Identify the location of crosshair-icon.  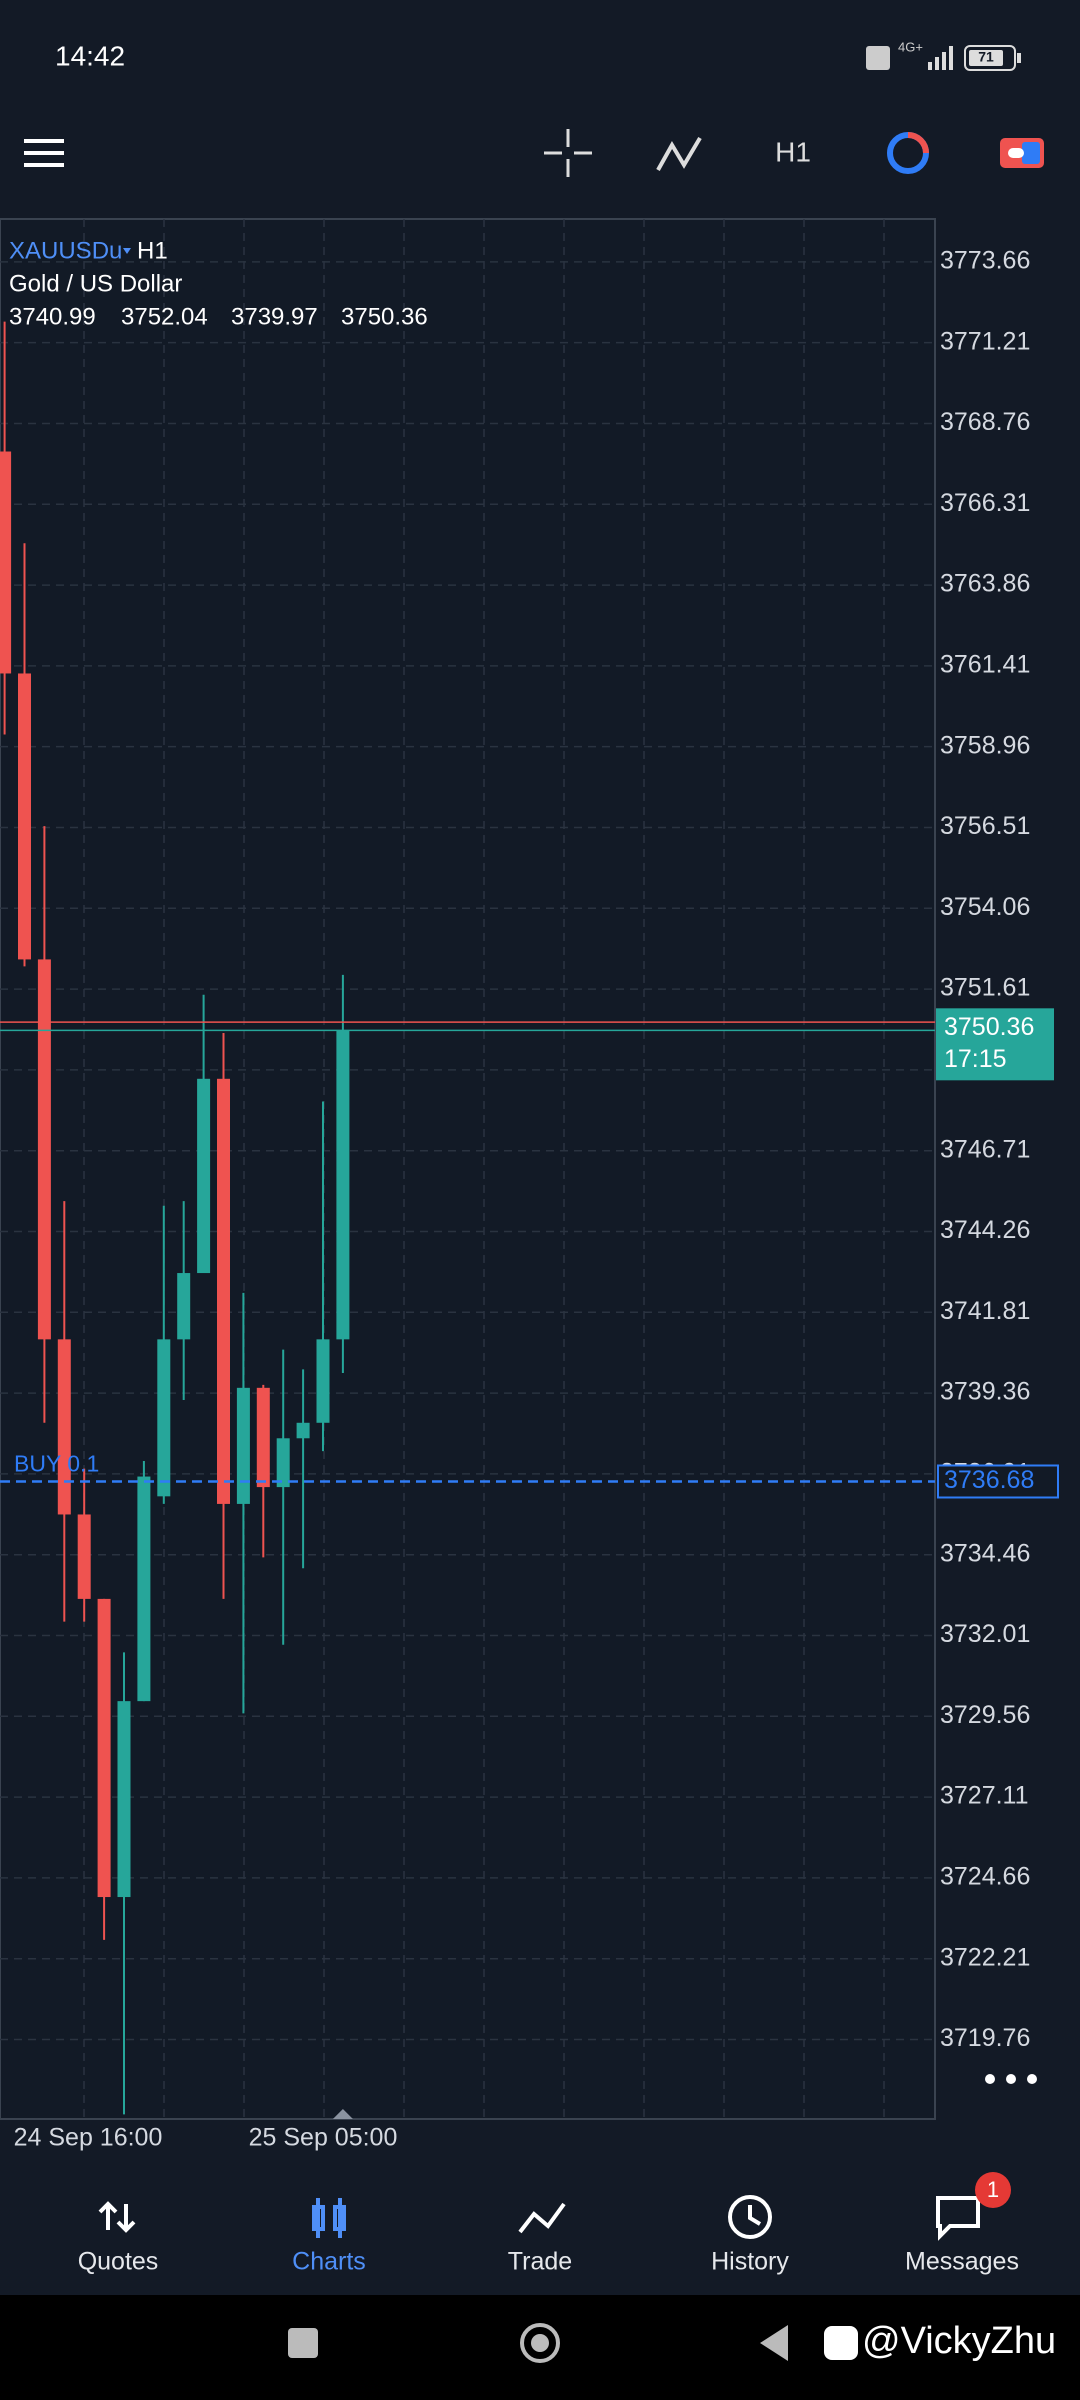
(568, 153).